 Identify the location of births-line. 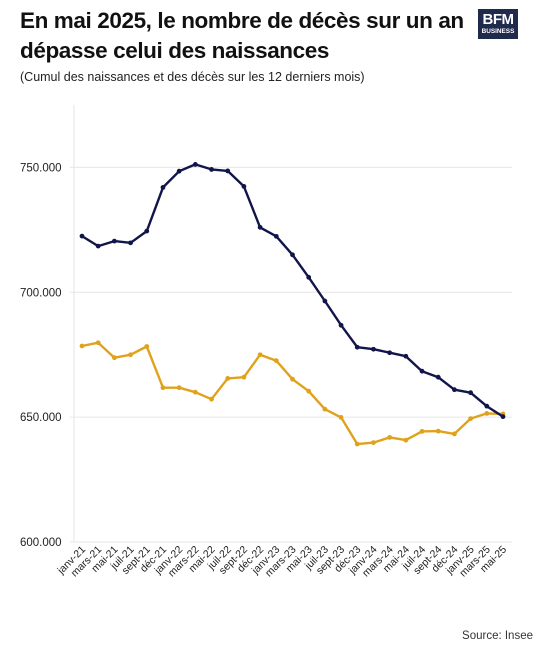
(292, 393).